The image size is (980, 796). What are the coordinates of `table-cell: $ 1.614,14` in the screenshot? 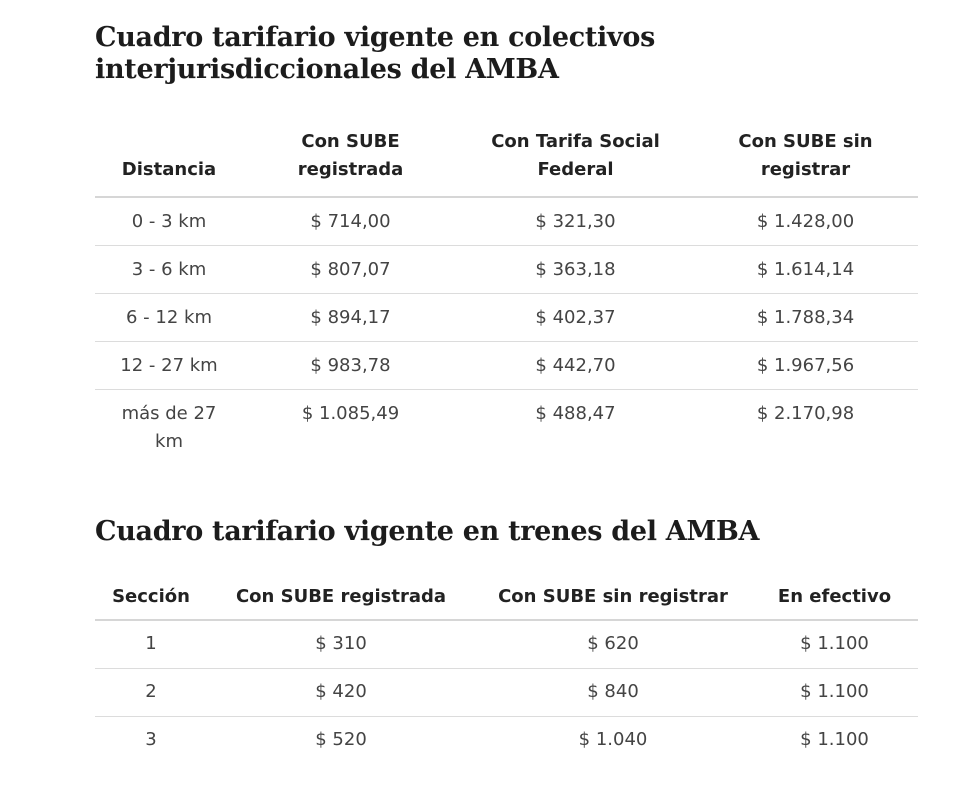 It's located at (805, 268).